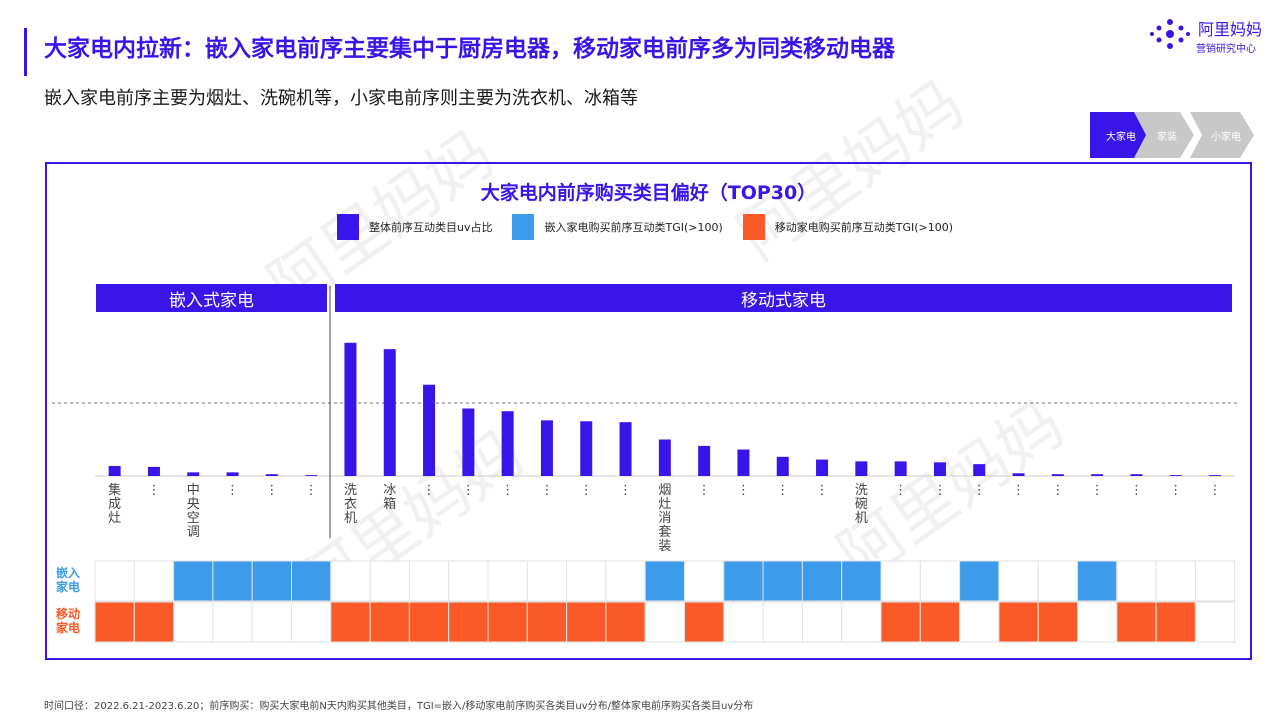 This screenshot has height=720, width=1280. Describe the element at coordinates (1226, 49) in the screenshot. I see `logo-subtitle: 营销研究中心` at that location.